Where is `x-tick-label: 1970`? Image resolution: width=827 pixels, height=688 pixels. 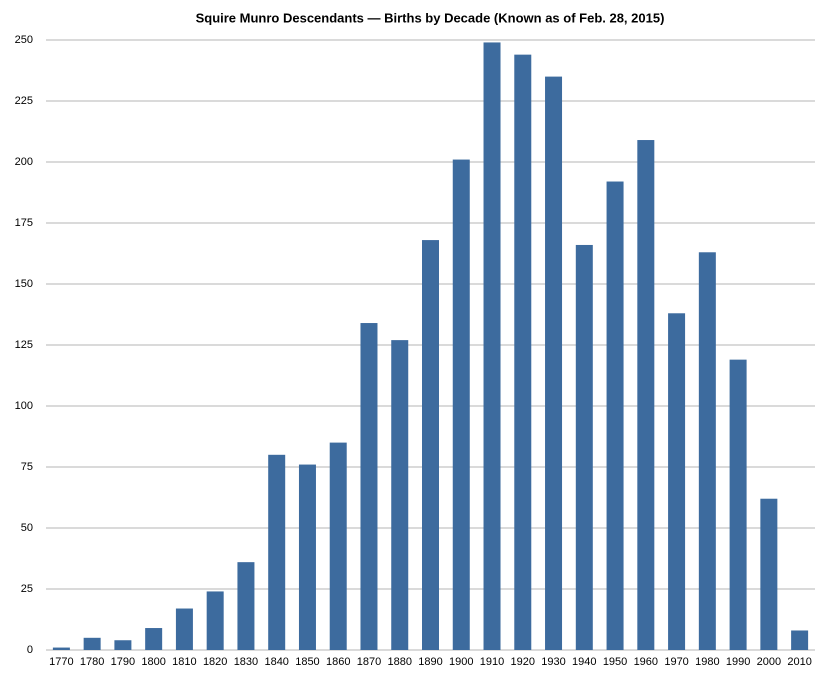 x-tick-label: 1970 is located at coordinates (676, 662).